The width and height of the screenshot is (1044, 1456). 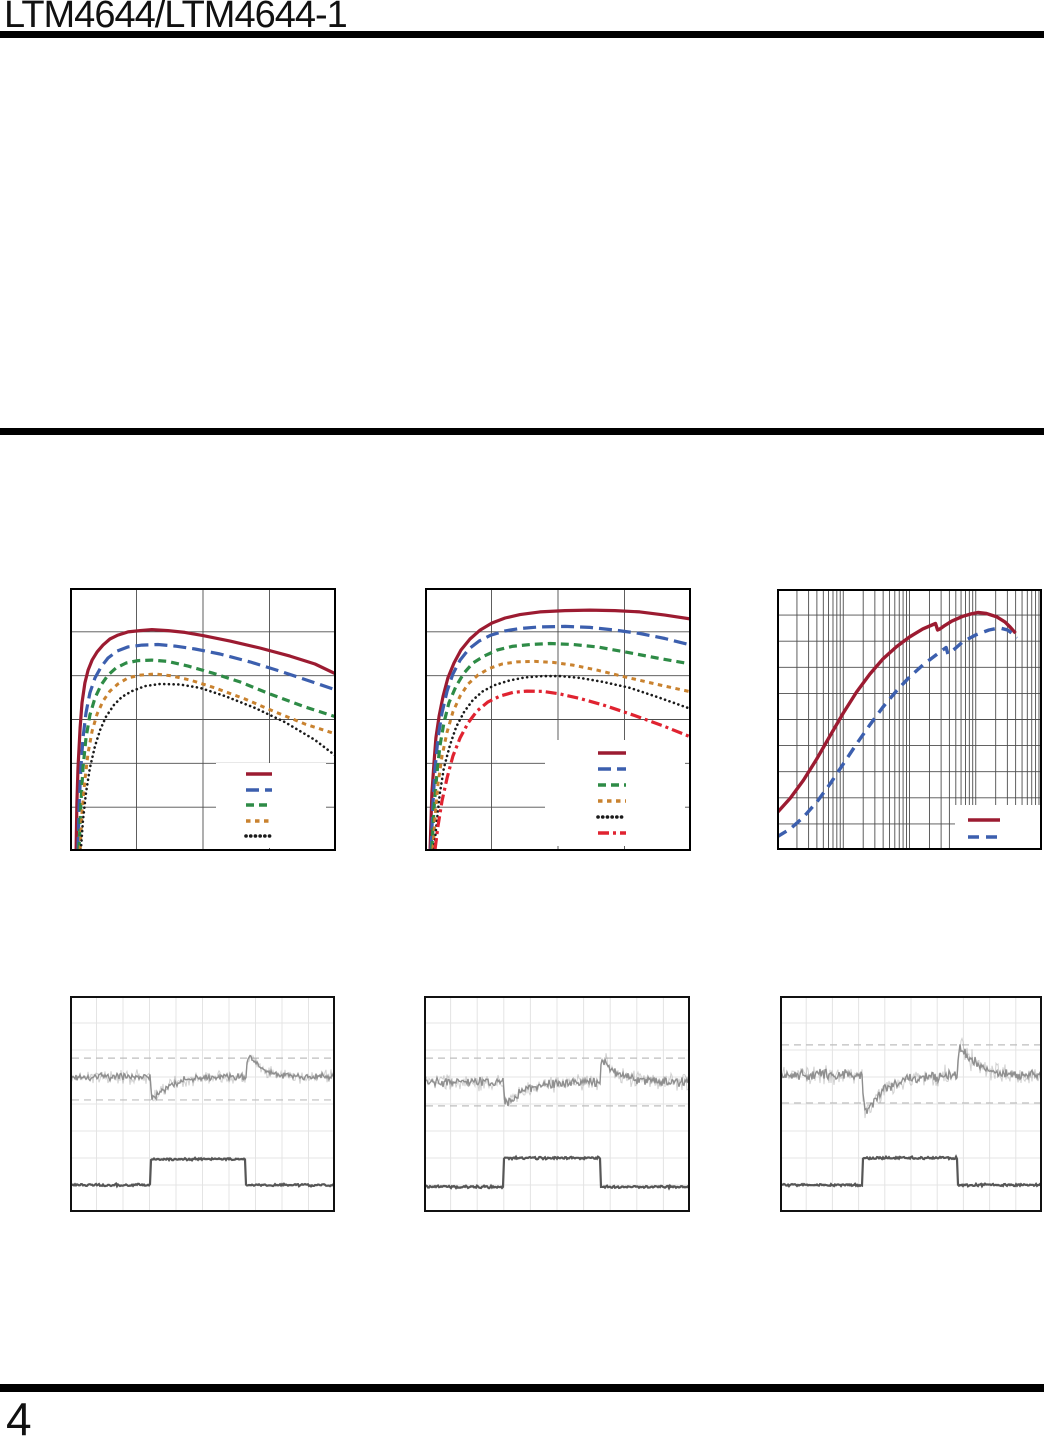 I want to click on transient-scope-1-plot, so click(x=202, y=1104).